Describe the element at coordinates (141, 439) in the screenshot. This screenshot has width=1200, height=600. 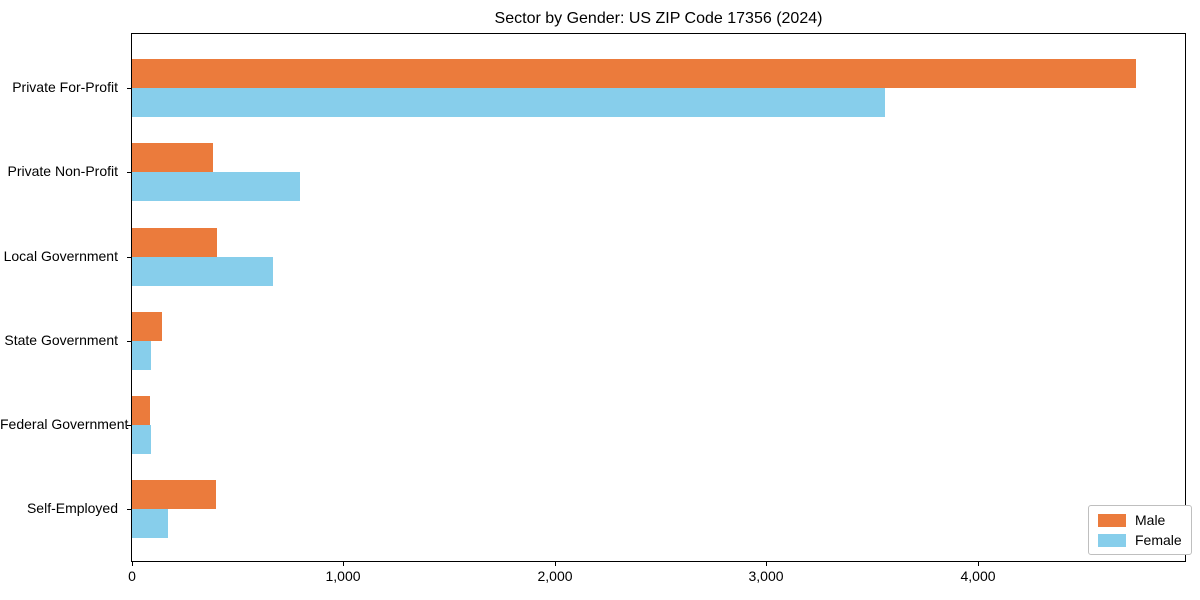
I see `bar-female-federal-government` at that location.